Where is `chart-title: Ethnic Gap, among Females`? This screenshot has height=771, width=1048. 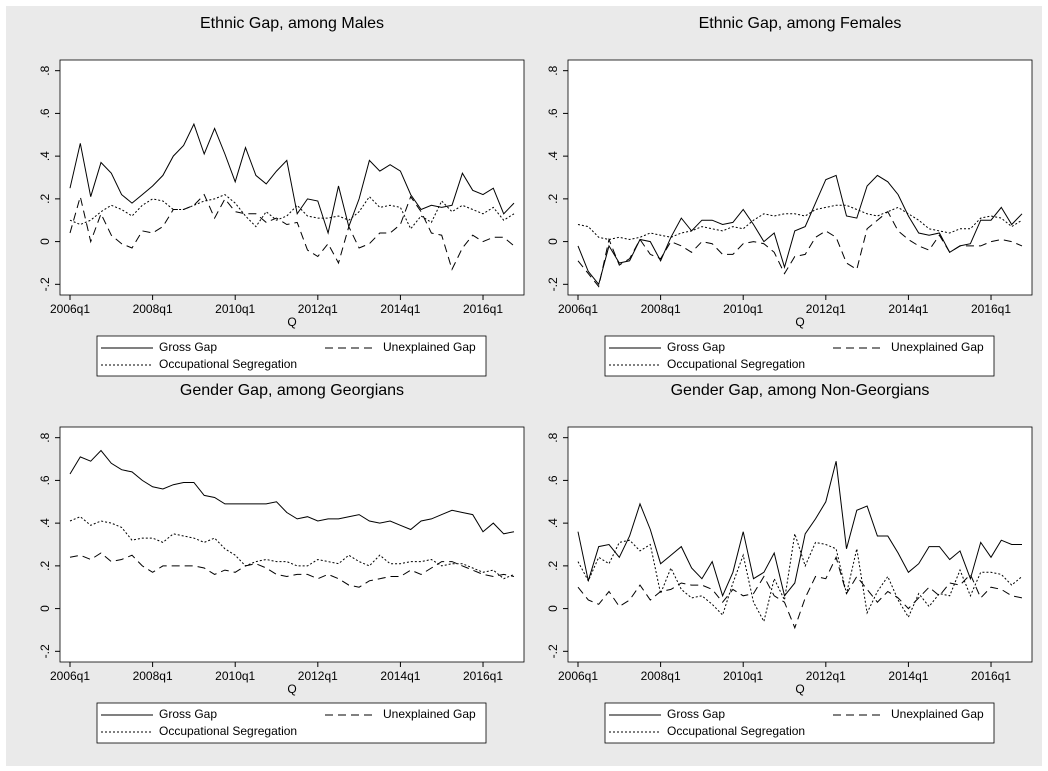 chart-title: Ethnic Gap, among Females is located at coordinates (800, 23).